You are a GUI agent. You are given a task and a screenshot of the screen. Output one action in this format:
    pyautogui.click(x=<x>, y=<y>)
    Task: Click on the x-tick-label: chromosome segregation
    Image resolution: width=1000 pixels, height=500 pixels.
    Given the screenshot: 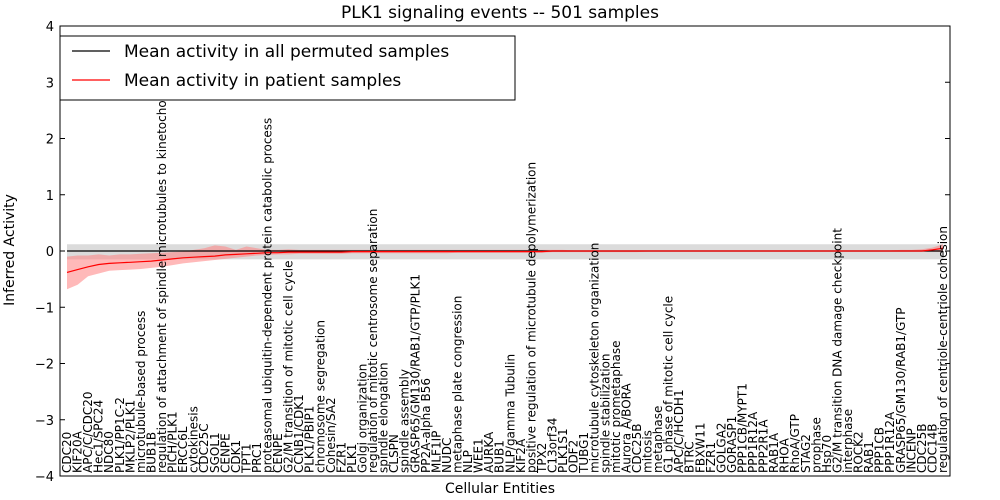 What is the action you would take?
    pyautogui.click(x=320, y=396)
    